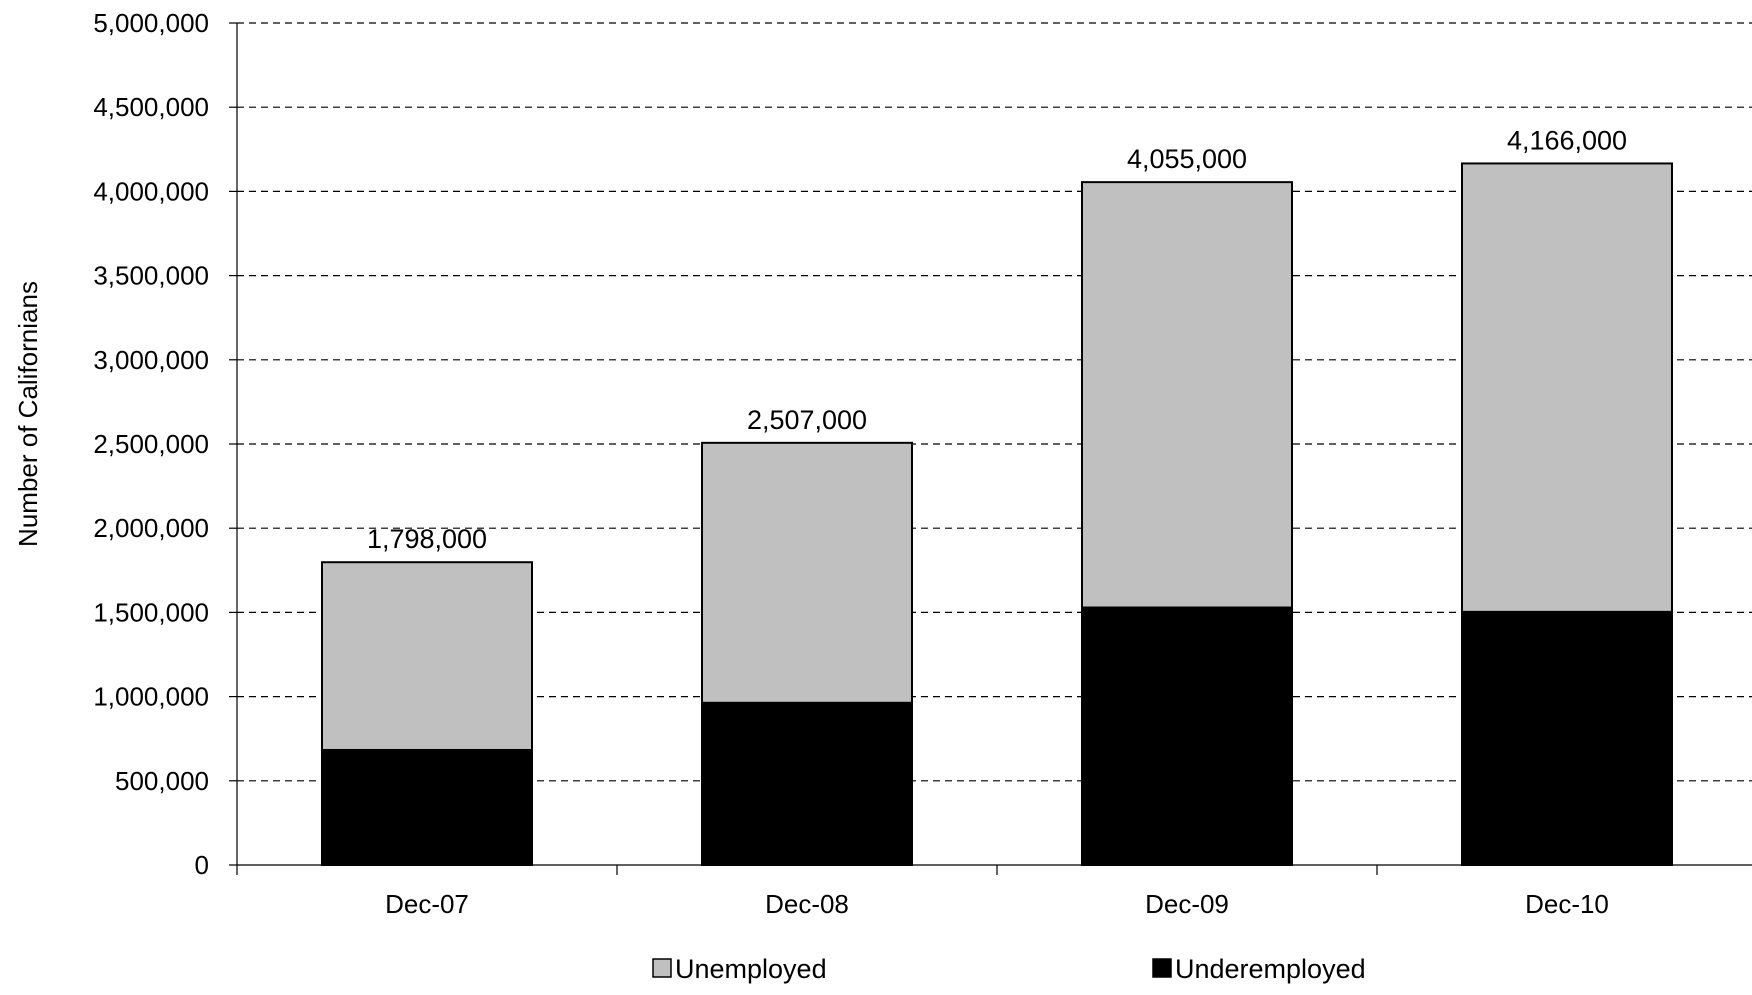 The image size is (1752, 995). What do you see at coordinates (427, 904) in the screenshot?
I see `x-tick-label: Dec-07` at bounding box center [427, 904].